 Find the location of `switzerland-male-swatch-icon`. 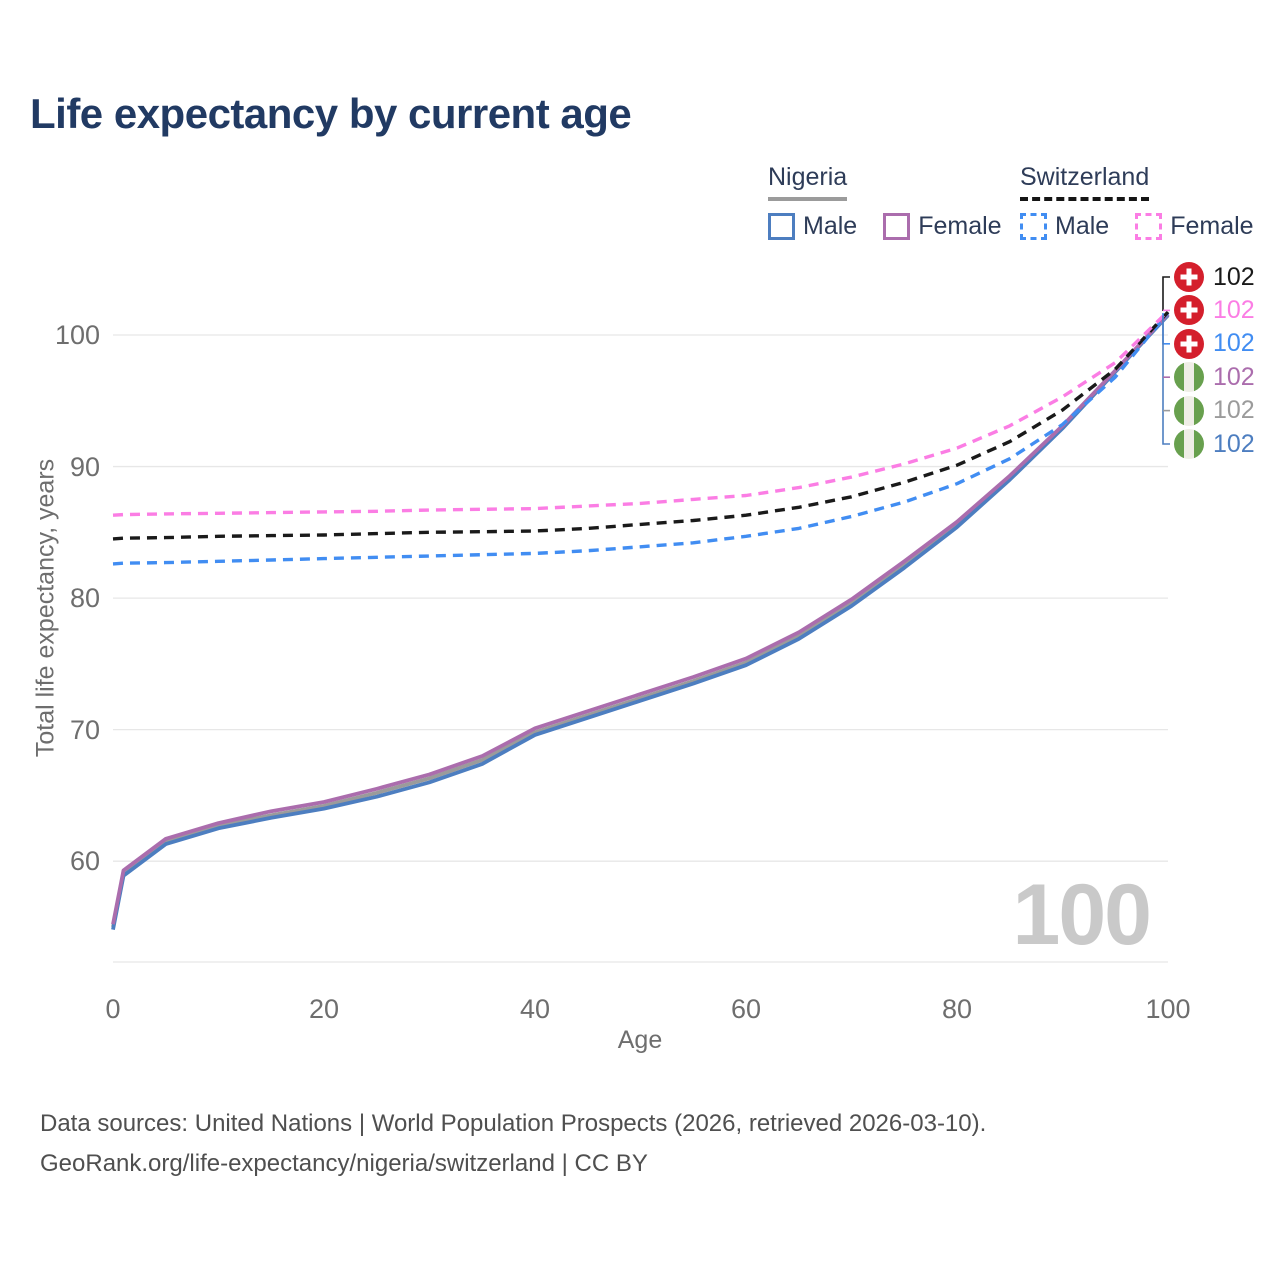

switzerland-male-swatch-icon is located at coordinates (1033, 226).